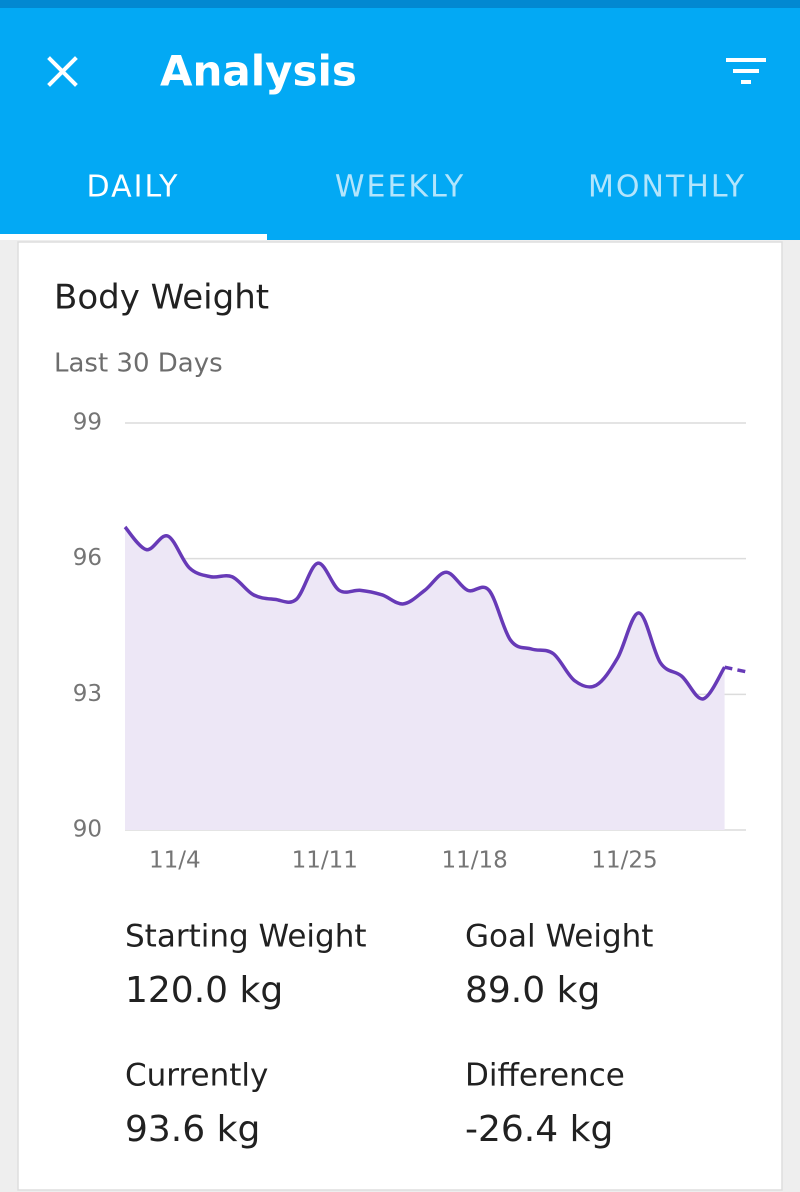 This screenshot has height=1192, width=800. I want to click on card-title: Body Weight, so click(161, 298).